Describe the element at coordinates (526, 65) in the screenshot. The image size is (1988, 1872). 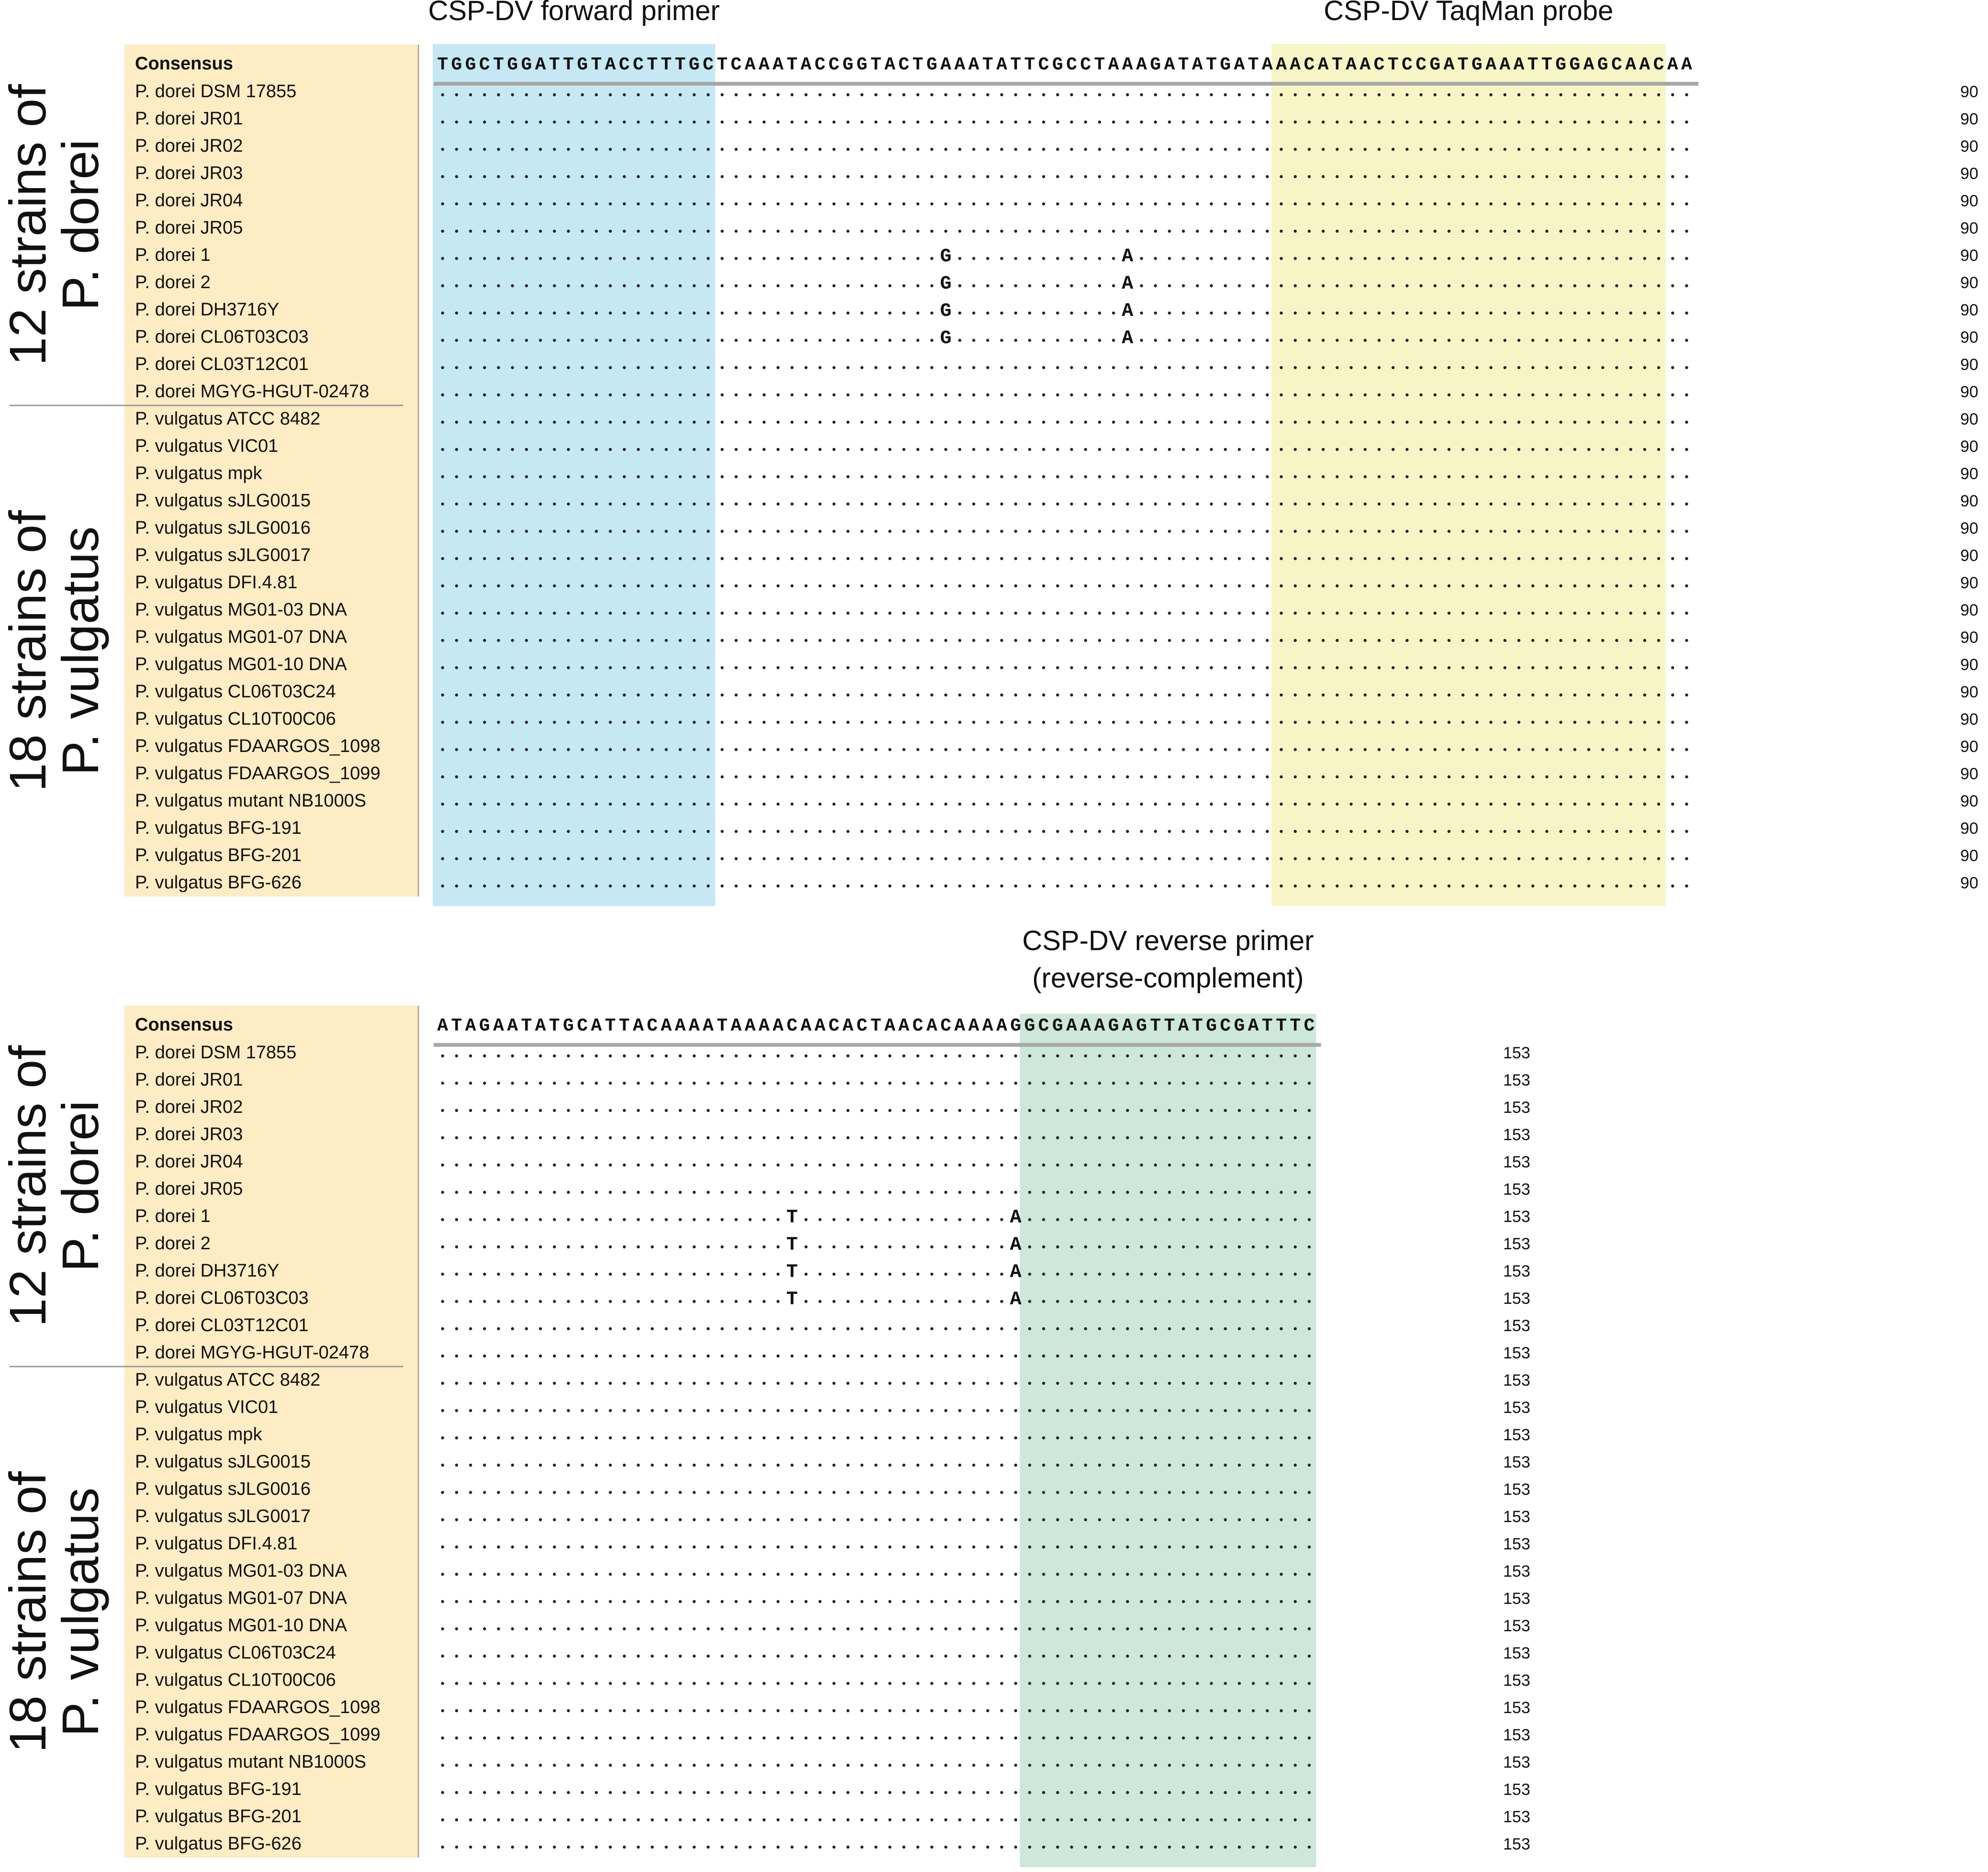
I see `consensus-base: G` at that location.